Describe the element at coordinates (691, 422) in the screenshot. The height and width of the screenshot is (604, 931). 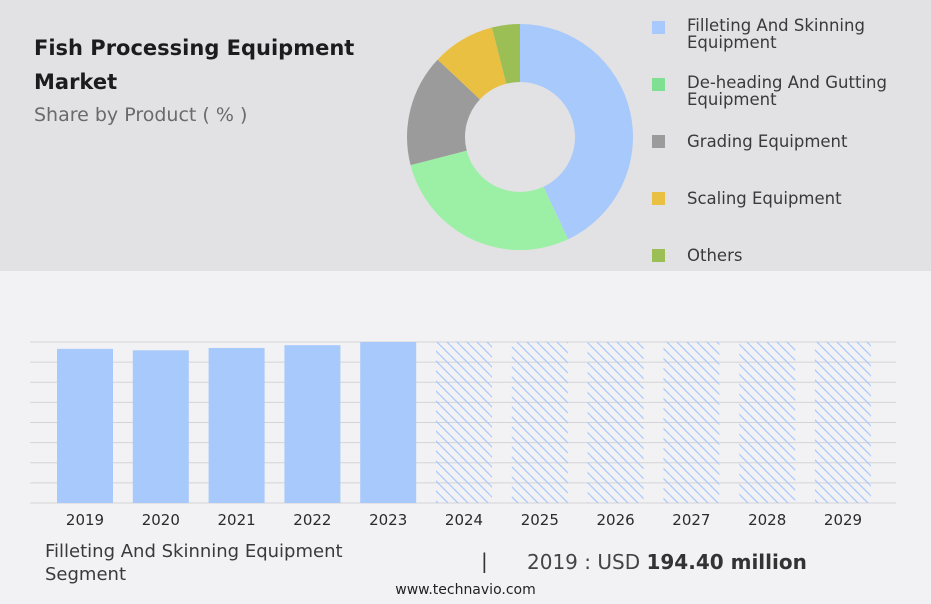
I see `forecast-bar-2027` at that location.